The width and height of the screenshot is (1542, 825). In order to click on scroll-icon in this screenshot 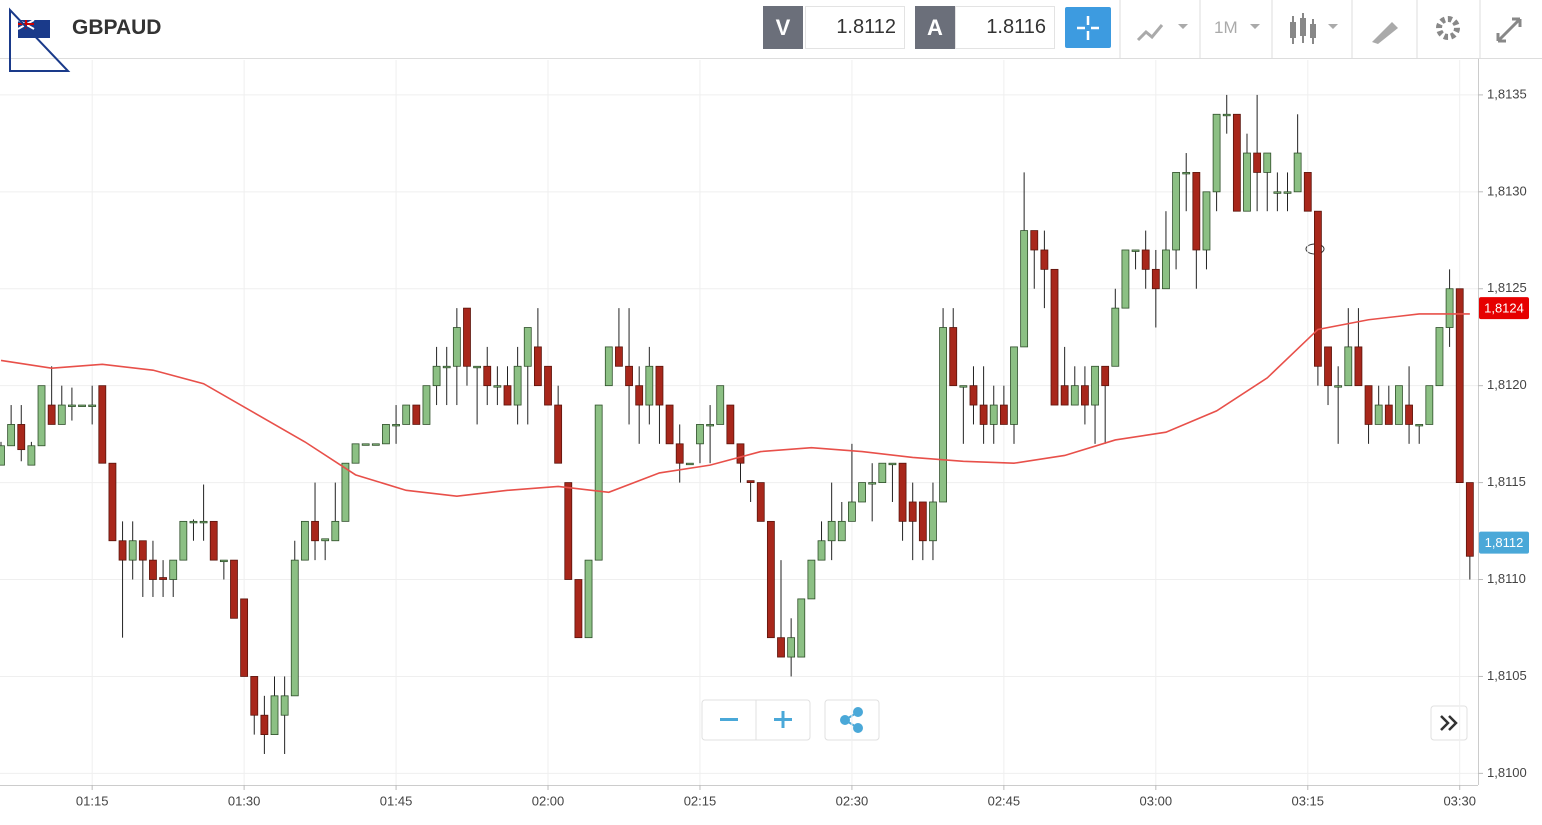, I will do `click(1449, 723)`.